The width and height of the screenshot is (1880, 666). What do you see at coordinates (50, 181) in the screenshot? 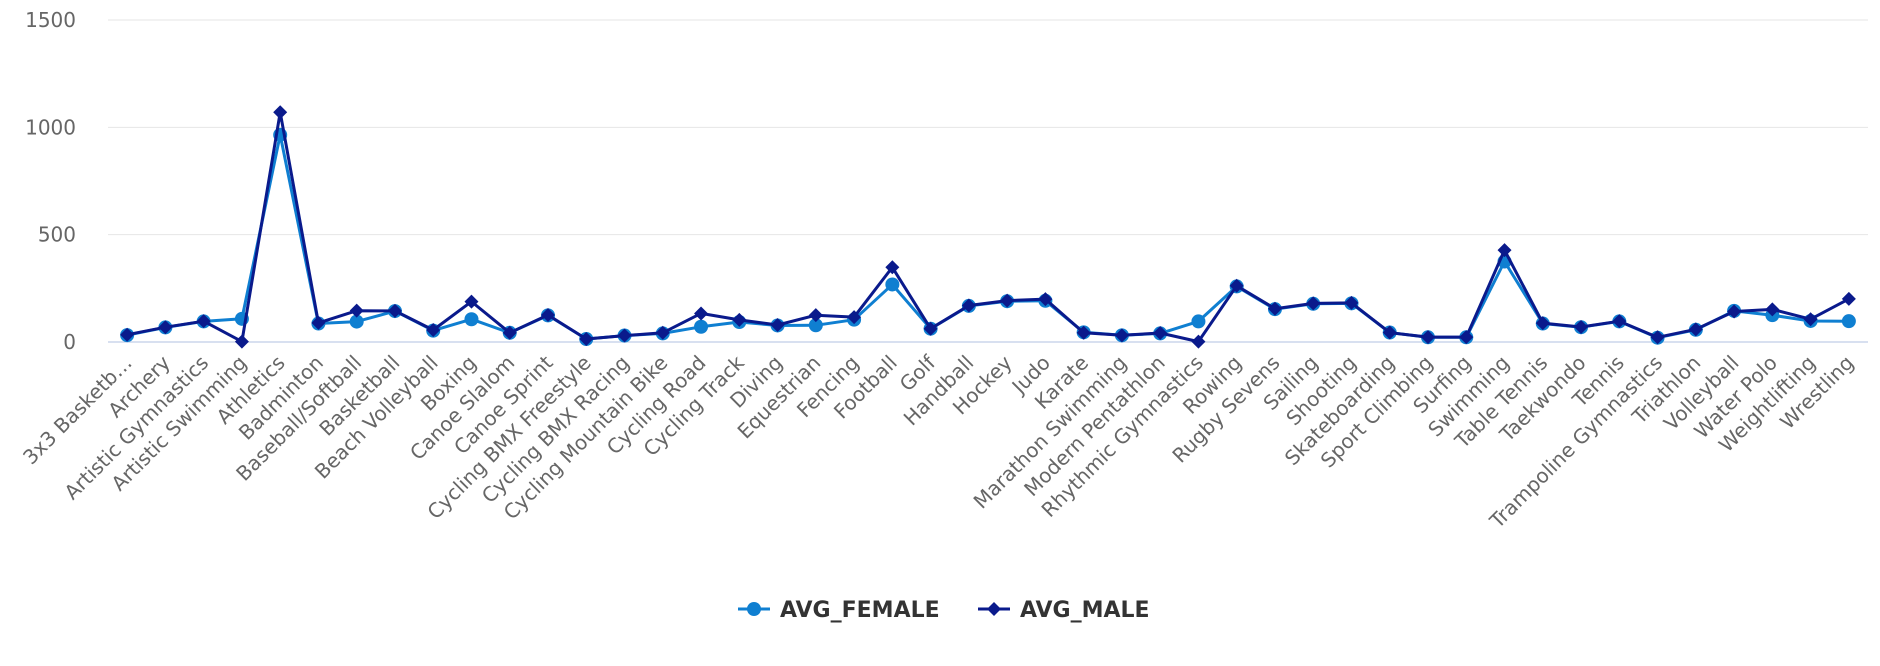
I see `y-axis-tick-labels: 0 500 1000 1500` at bounding box center [50, 181].